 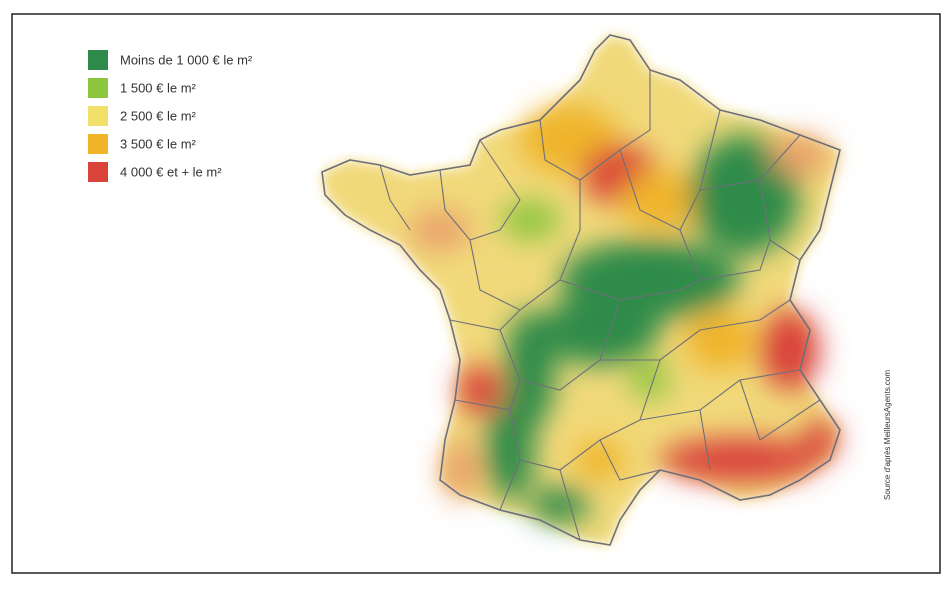 What do you see at coordinates (158, 143) in the screenshot?
I see `legend-label: 3 500 € le m²` at bounding box center [158, 143].